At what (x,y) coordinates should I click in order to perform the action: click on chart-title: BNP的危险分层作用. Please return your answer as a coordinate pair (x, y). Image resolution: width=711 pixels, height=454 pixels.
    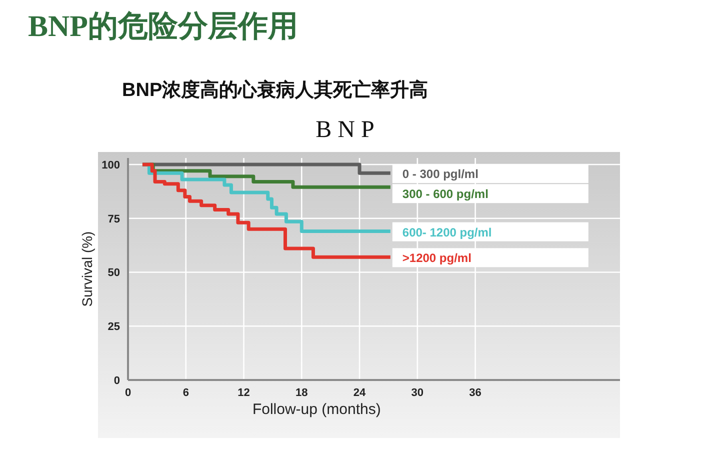
    Looking at the image, I should click on (163, 26).